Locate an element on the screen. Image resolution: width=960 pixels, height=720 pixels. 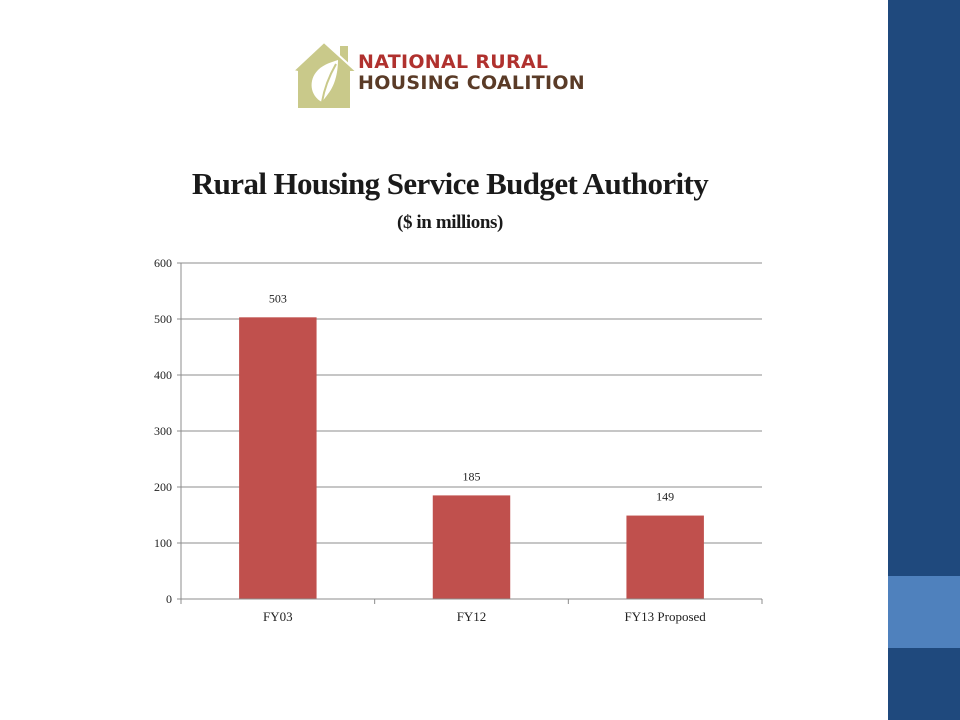
house-leaf-icon is located at coordinates (325, 74).